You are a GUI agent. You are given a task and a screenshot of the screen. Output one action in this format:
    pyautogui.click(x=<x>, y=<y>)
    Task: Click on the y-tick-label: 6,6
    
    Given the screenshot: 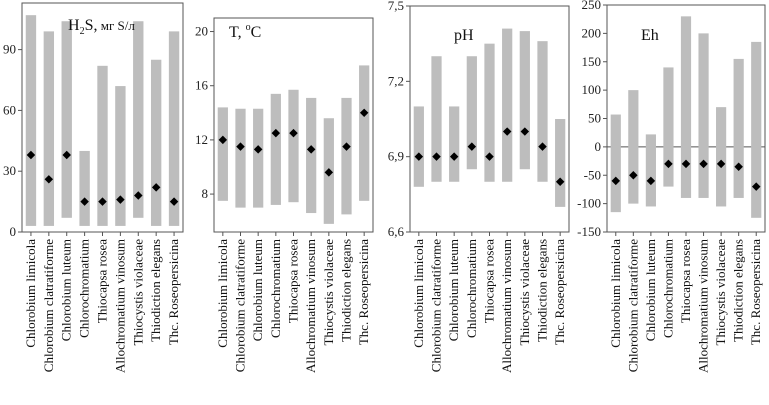 What is the action you would take?
    pyautogui.click(x=396, y=231)
    